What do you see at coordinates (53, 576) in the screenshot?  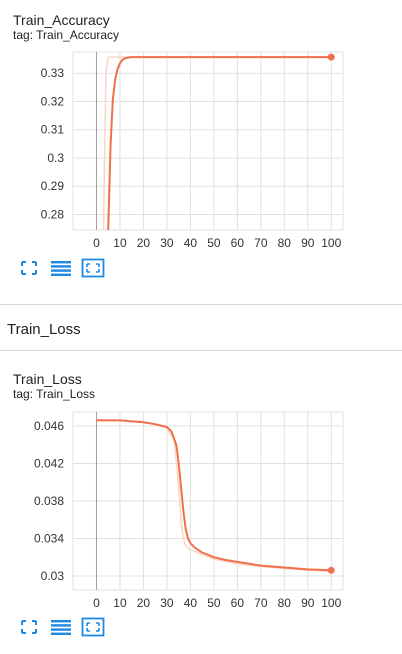 I see `y-tick-label: 0.03` at bounding box center [53, 576].